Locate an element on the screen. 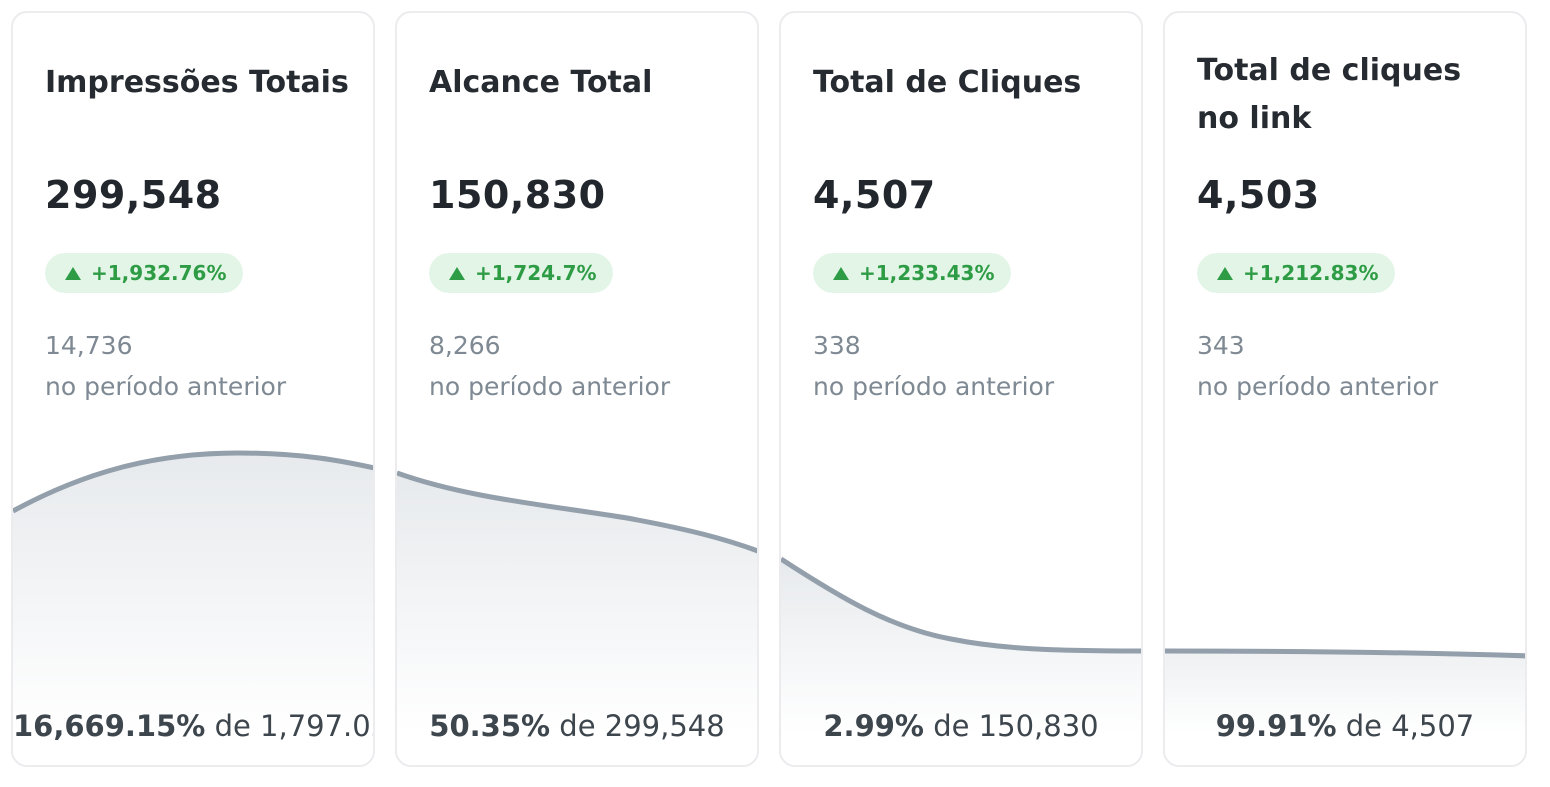 This screenshot has width=1550, height=787. change-badge: +1,212.83% is located at coordinates (1296, 273).